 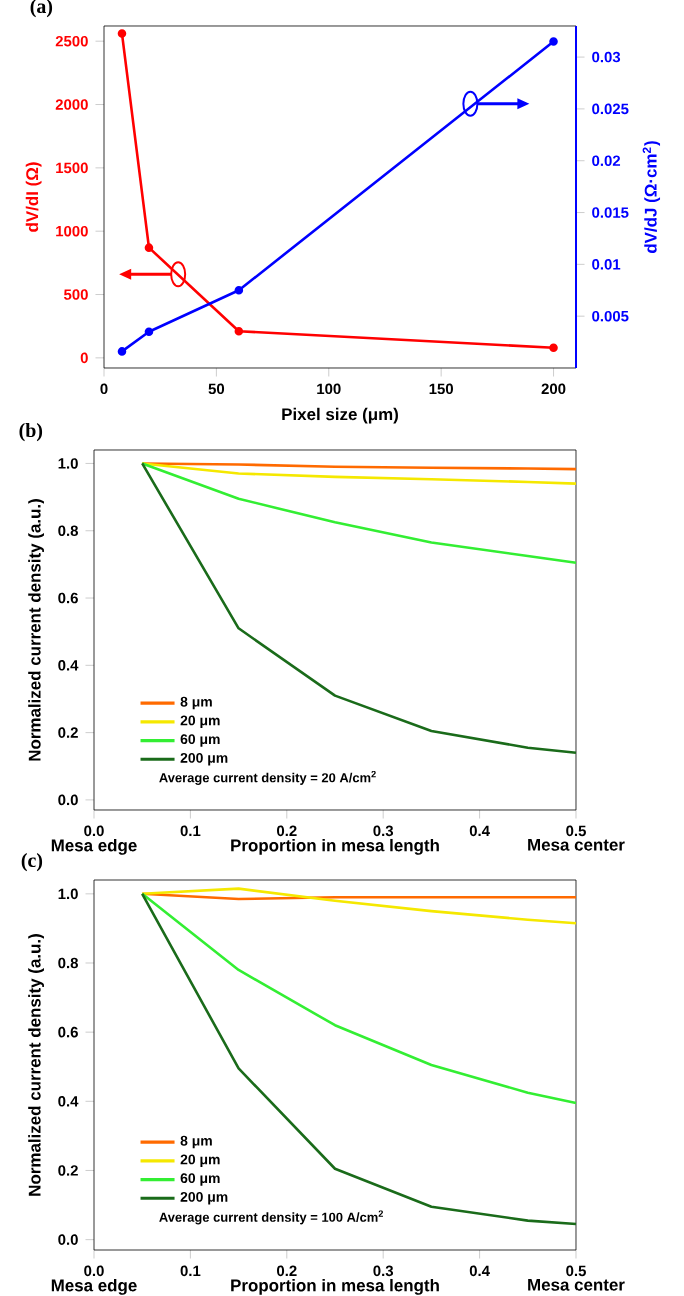 What do you see at coordinates (41, 9) in the screenshot?
I see `chart-title: (a)` at bounding box center [41, 9].